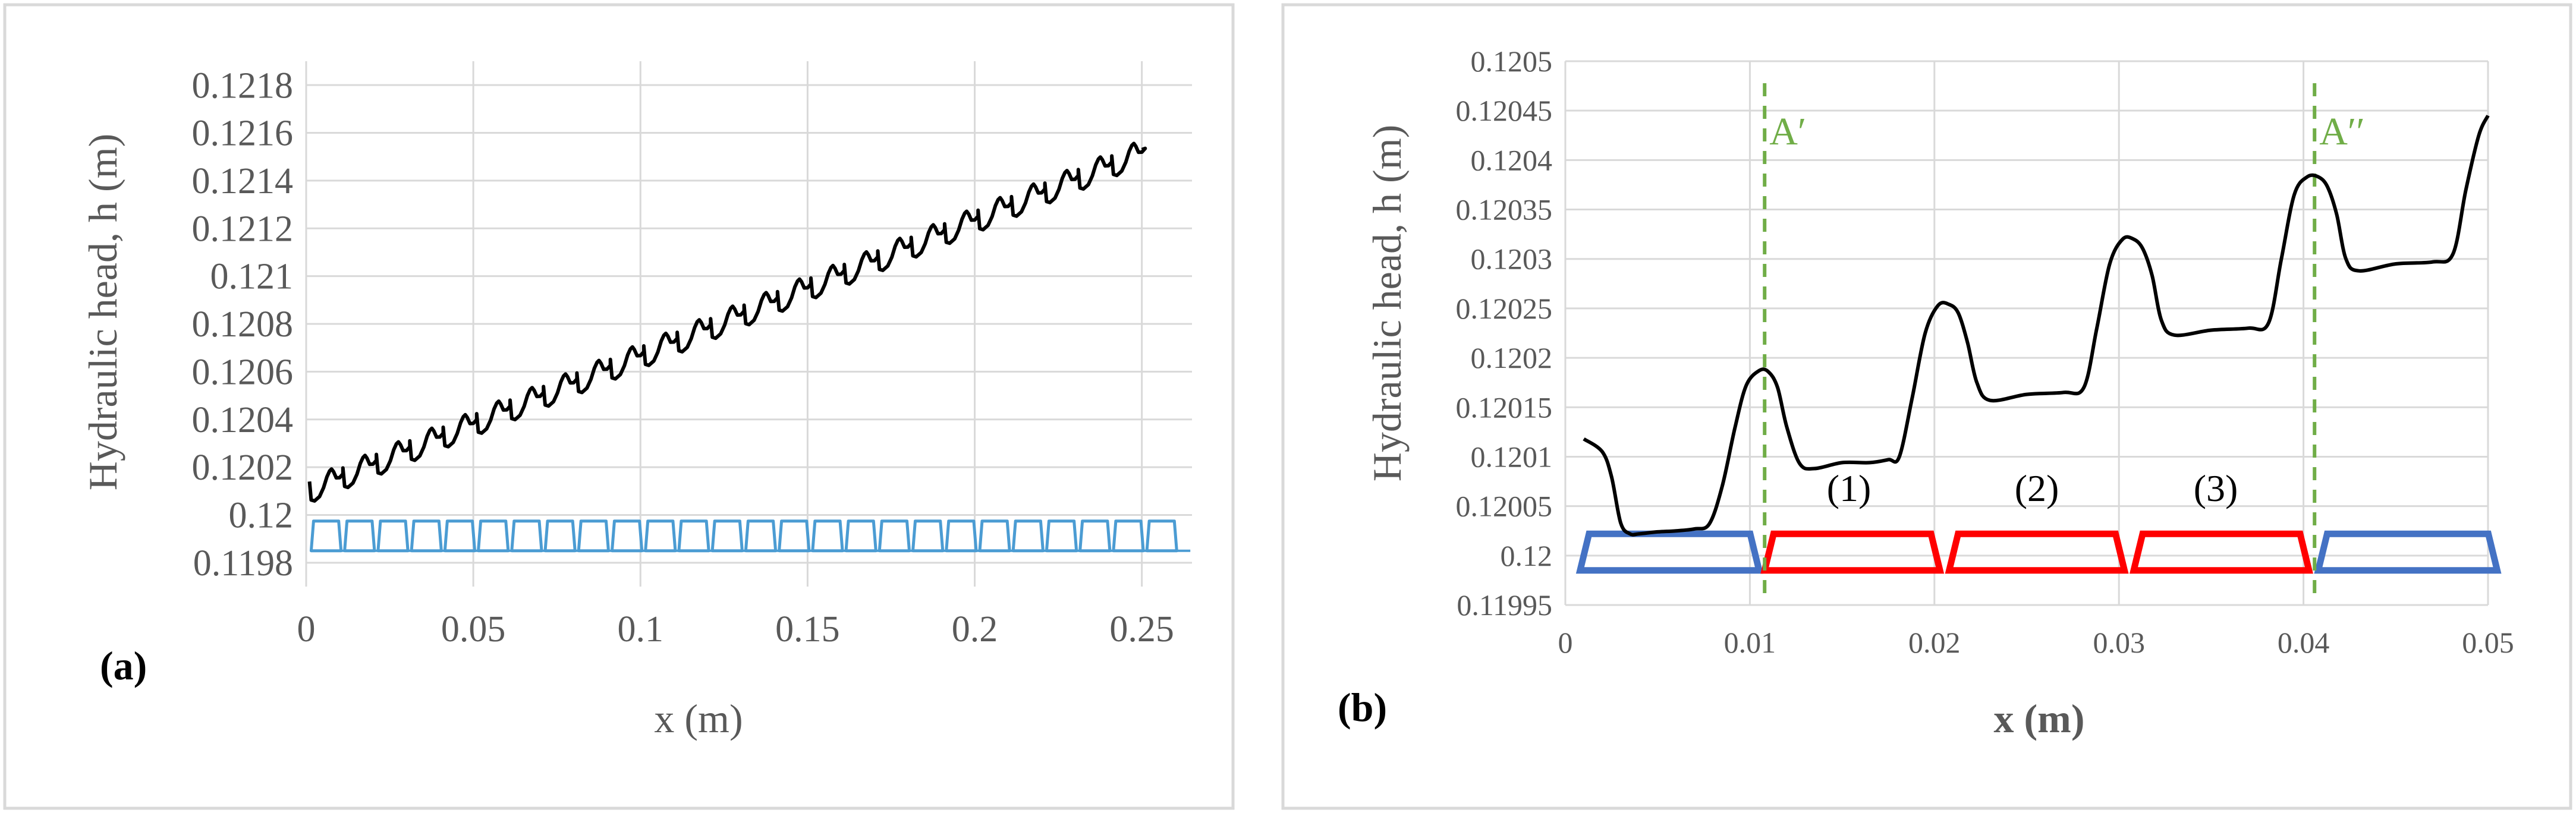 This screenshot has height=816, width=2576. What do you see at coordinates (1387, 303) in the screenshot?
I see `panel-b-y-axis-label: Hydraulic head, h (m)` at bounding box center [1387, 303].